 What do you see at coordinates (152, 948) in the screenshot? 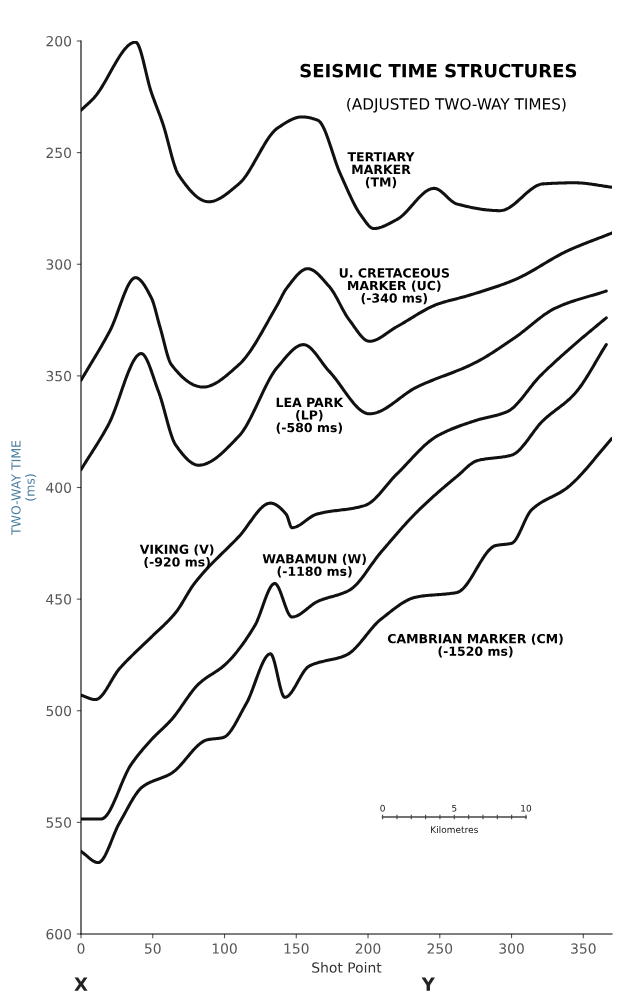
I see `x-tick-label: 50` at bounding box center [152, 948].